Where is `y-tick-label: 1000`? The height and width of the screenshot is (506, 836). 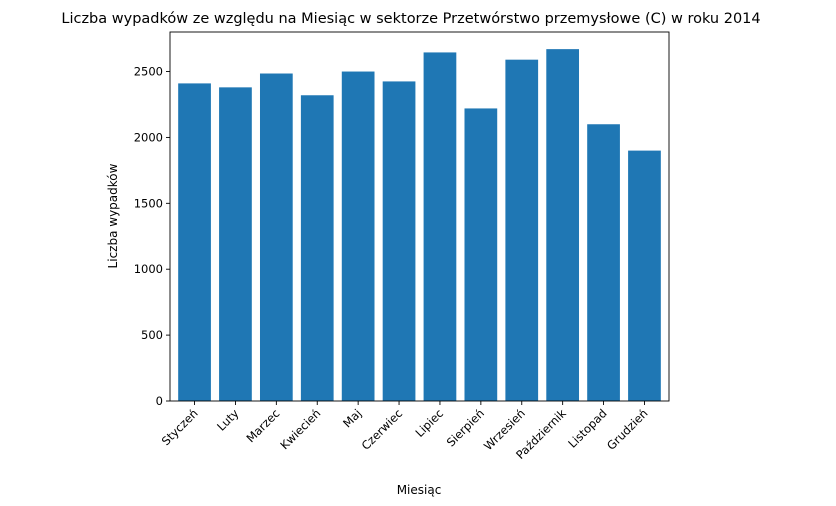 y-tick-label: 1000 is located at coordinates (148, 269).